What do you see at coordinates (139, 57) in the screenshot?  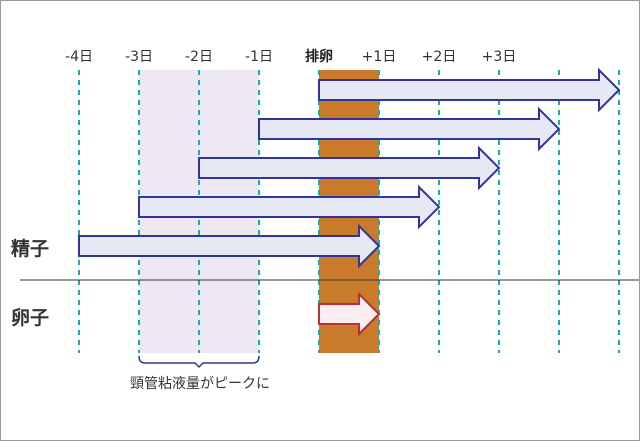 I see `day-label: -3日` at bounding box center [139, 57].